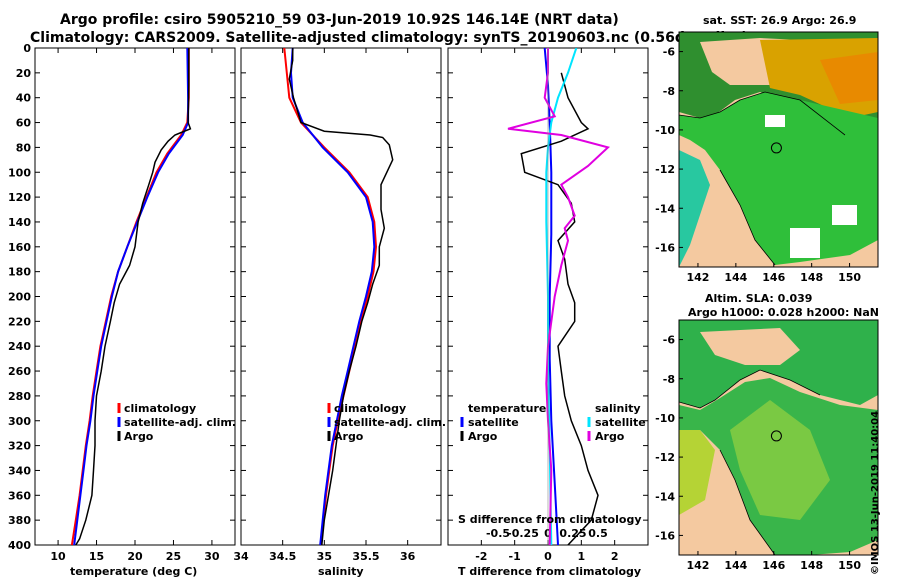  I want to click on y-tick-label: 20, so click(24, 73).